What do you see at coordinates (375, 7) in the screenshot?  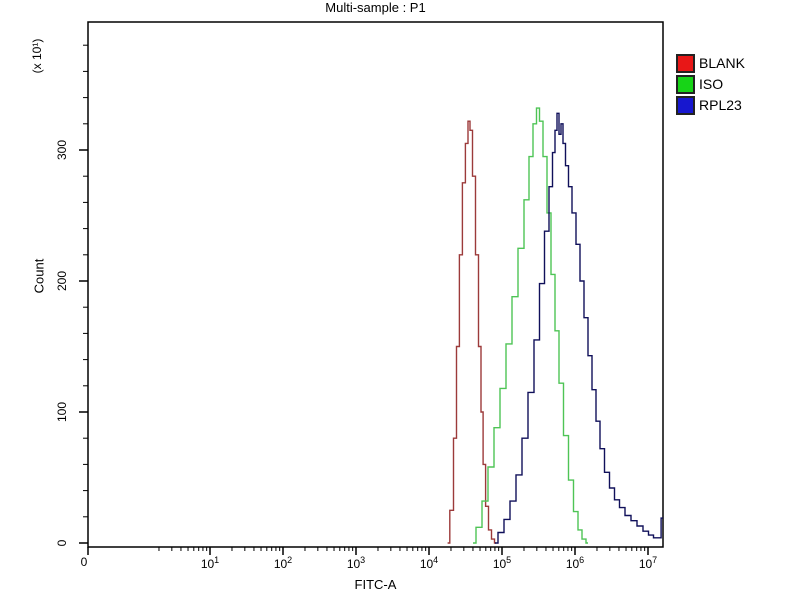 I see `chart-title: Multi-sample : P1` at bounding box center [375, 7].